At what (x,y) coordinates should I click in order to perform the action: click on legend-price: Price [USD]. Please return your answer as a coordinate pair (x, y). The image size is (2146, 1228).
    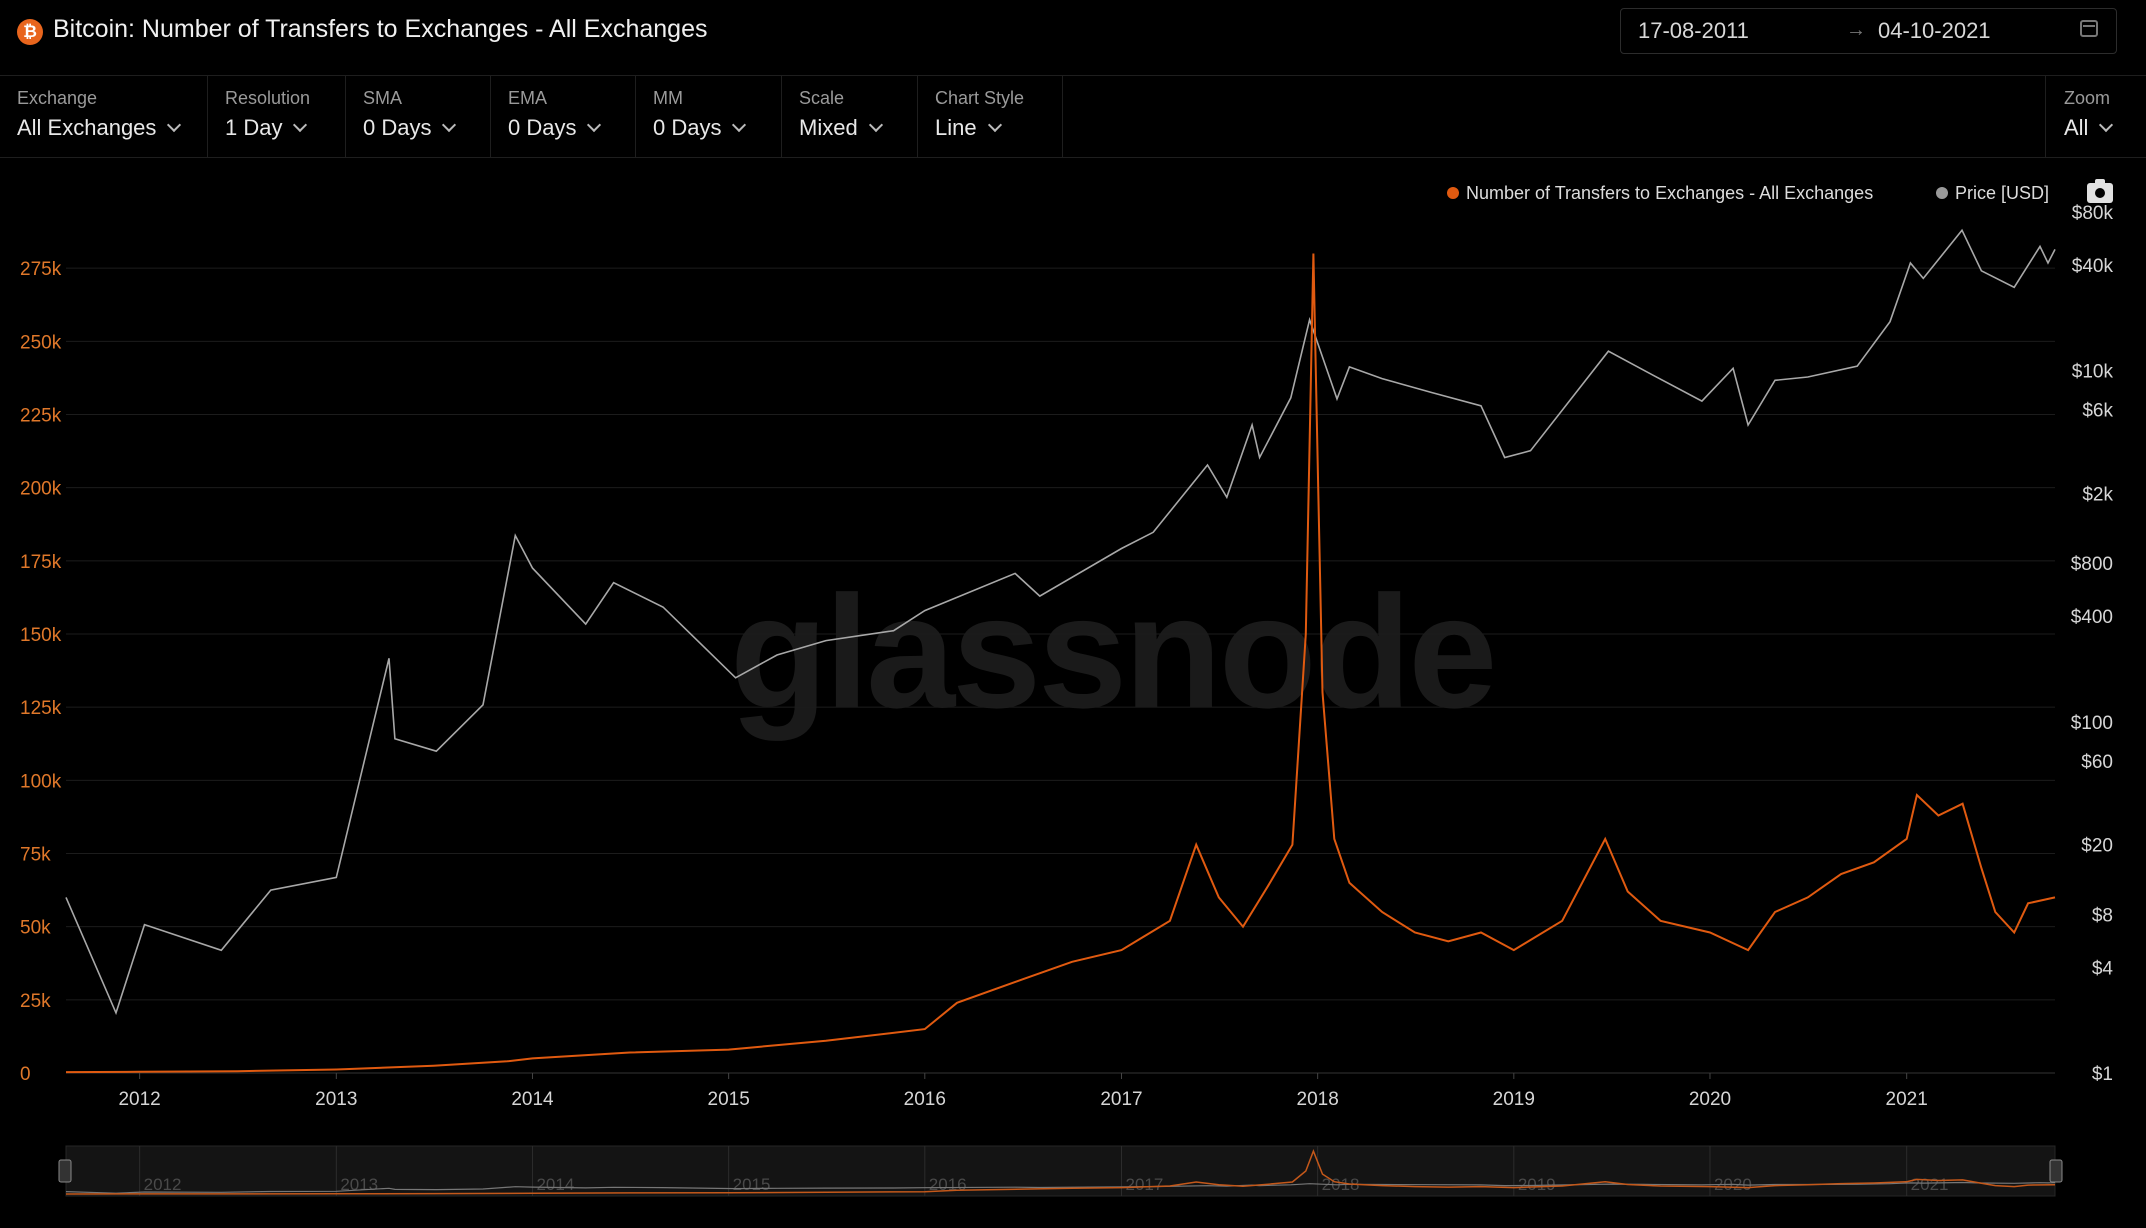
    Looking at the image, I should click on (1992, 193).